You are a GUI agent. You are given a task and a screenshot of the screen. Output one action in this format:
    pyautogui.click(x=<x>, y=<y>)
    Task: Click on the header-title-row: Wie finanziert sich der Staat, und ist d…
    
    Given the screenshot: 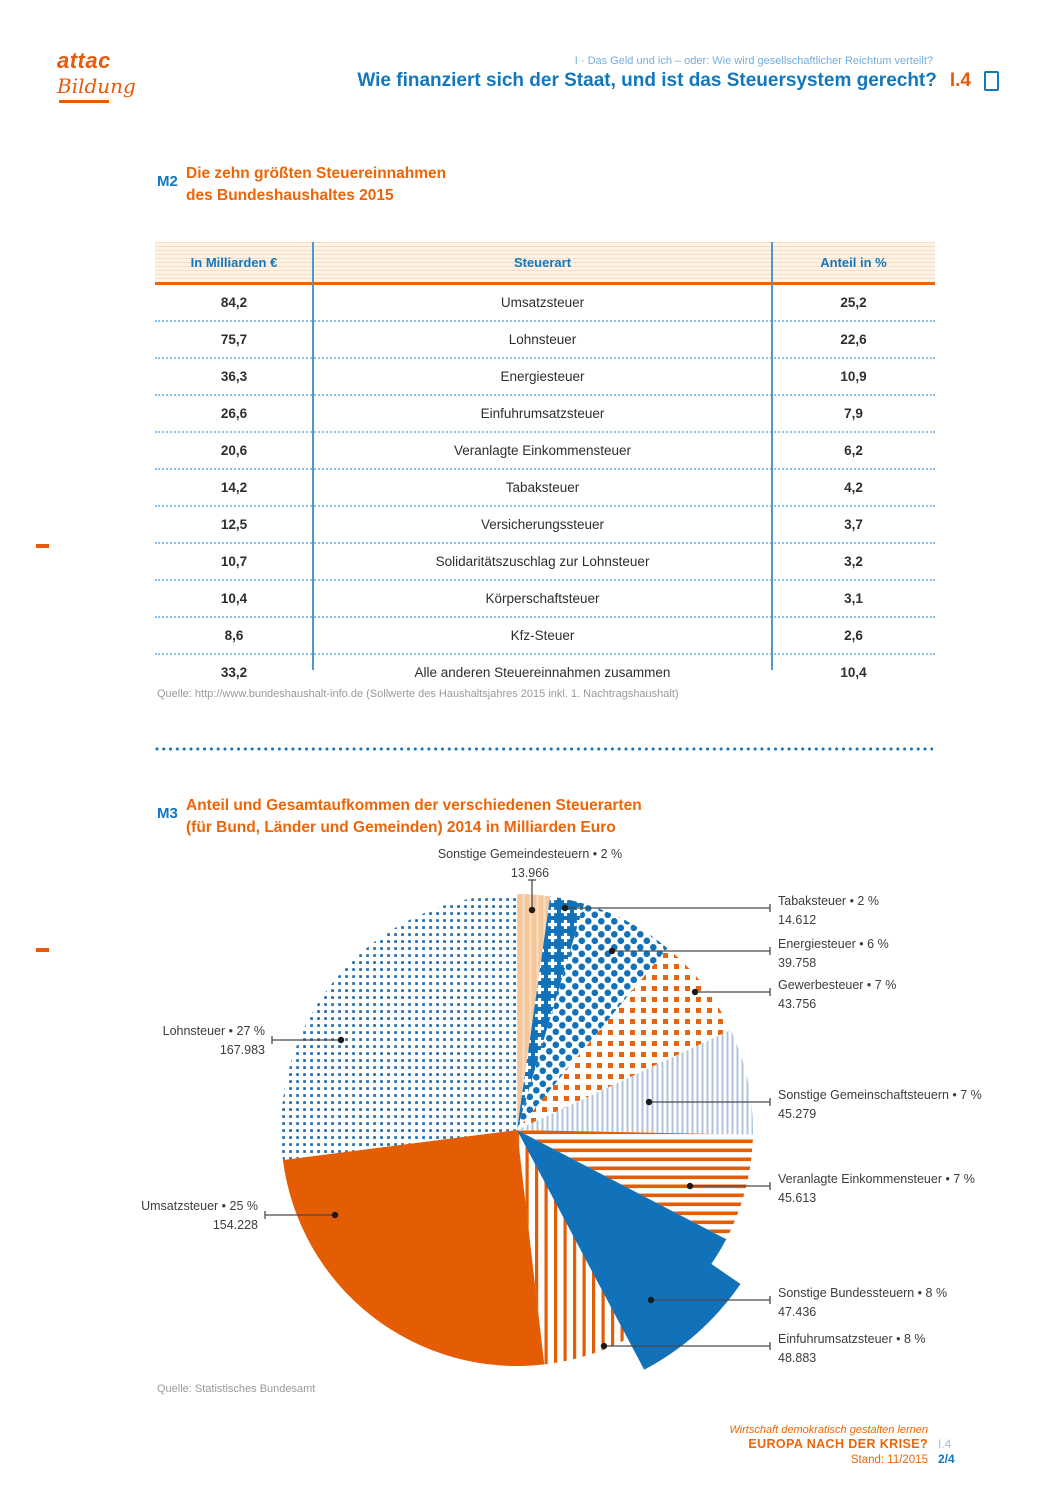 What is the action you would take?
    pyautogui.click(x=678, y=81)
    